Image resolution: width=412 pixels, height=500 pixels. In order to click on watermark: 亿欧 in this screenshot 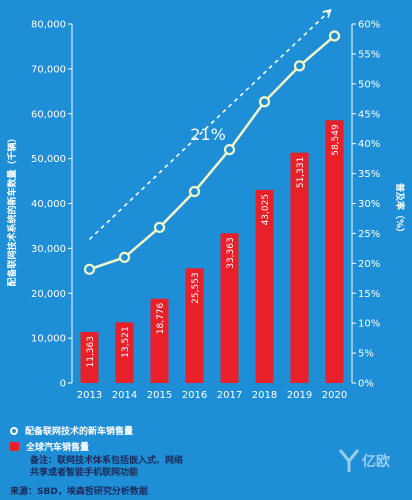, I will do `click(364, 461)`.